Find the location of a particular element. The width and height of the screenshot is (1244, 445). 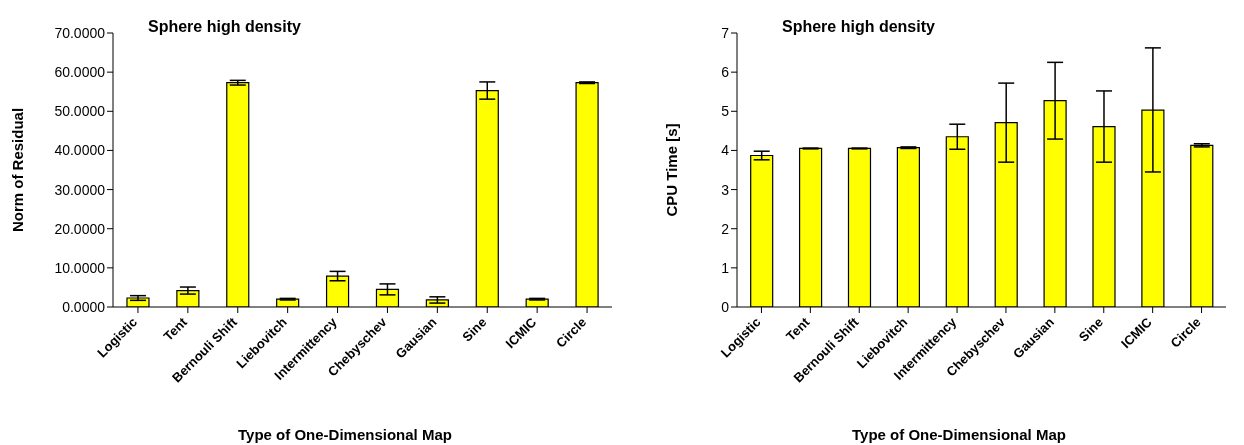

y-tick-label: 3 is located at coordinates (725, 189).